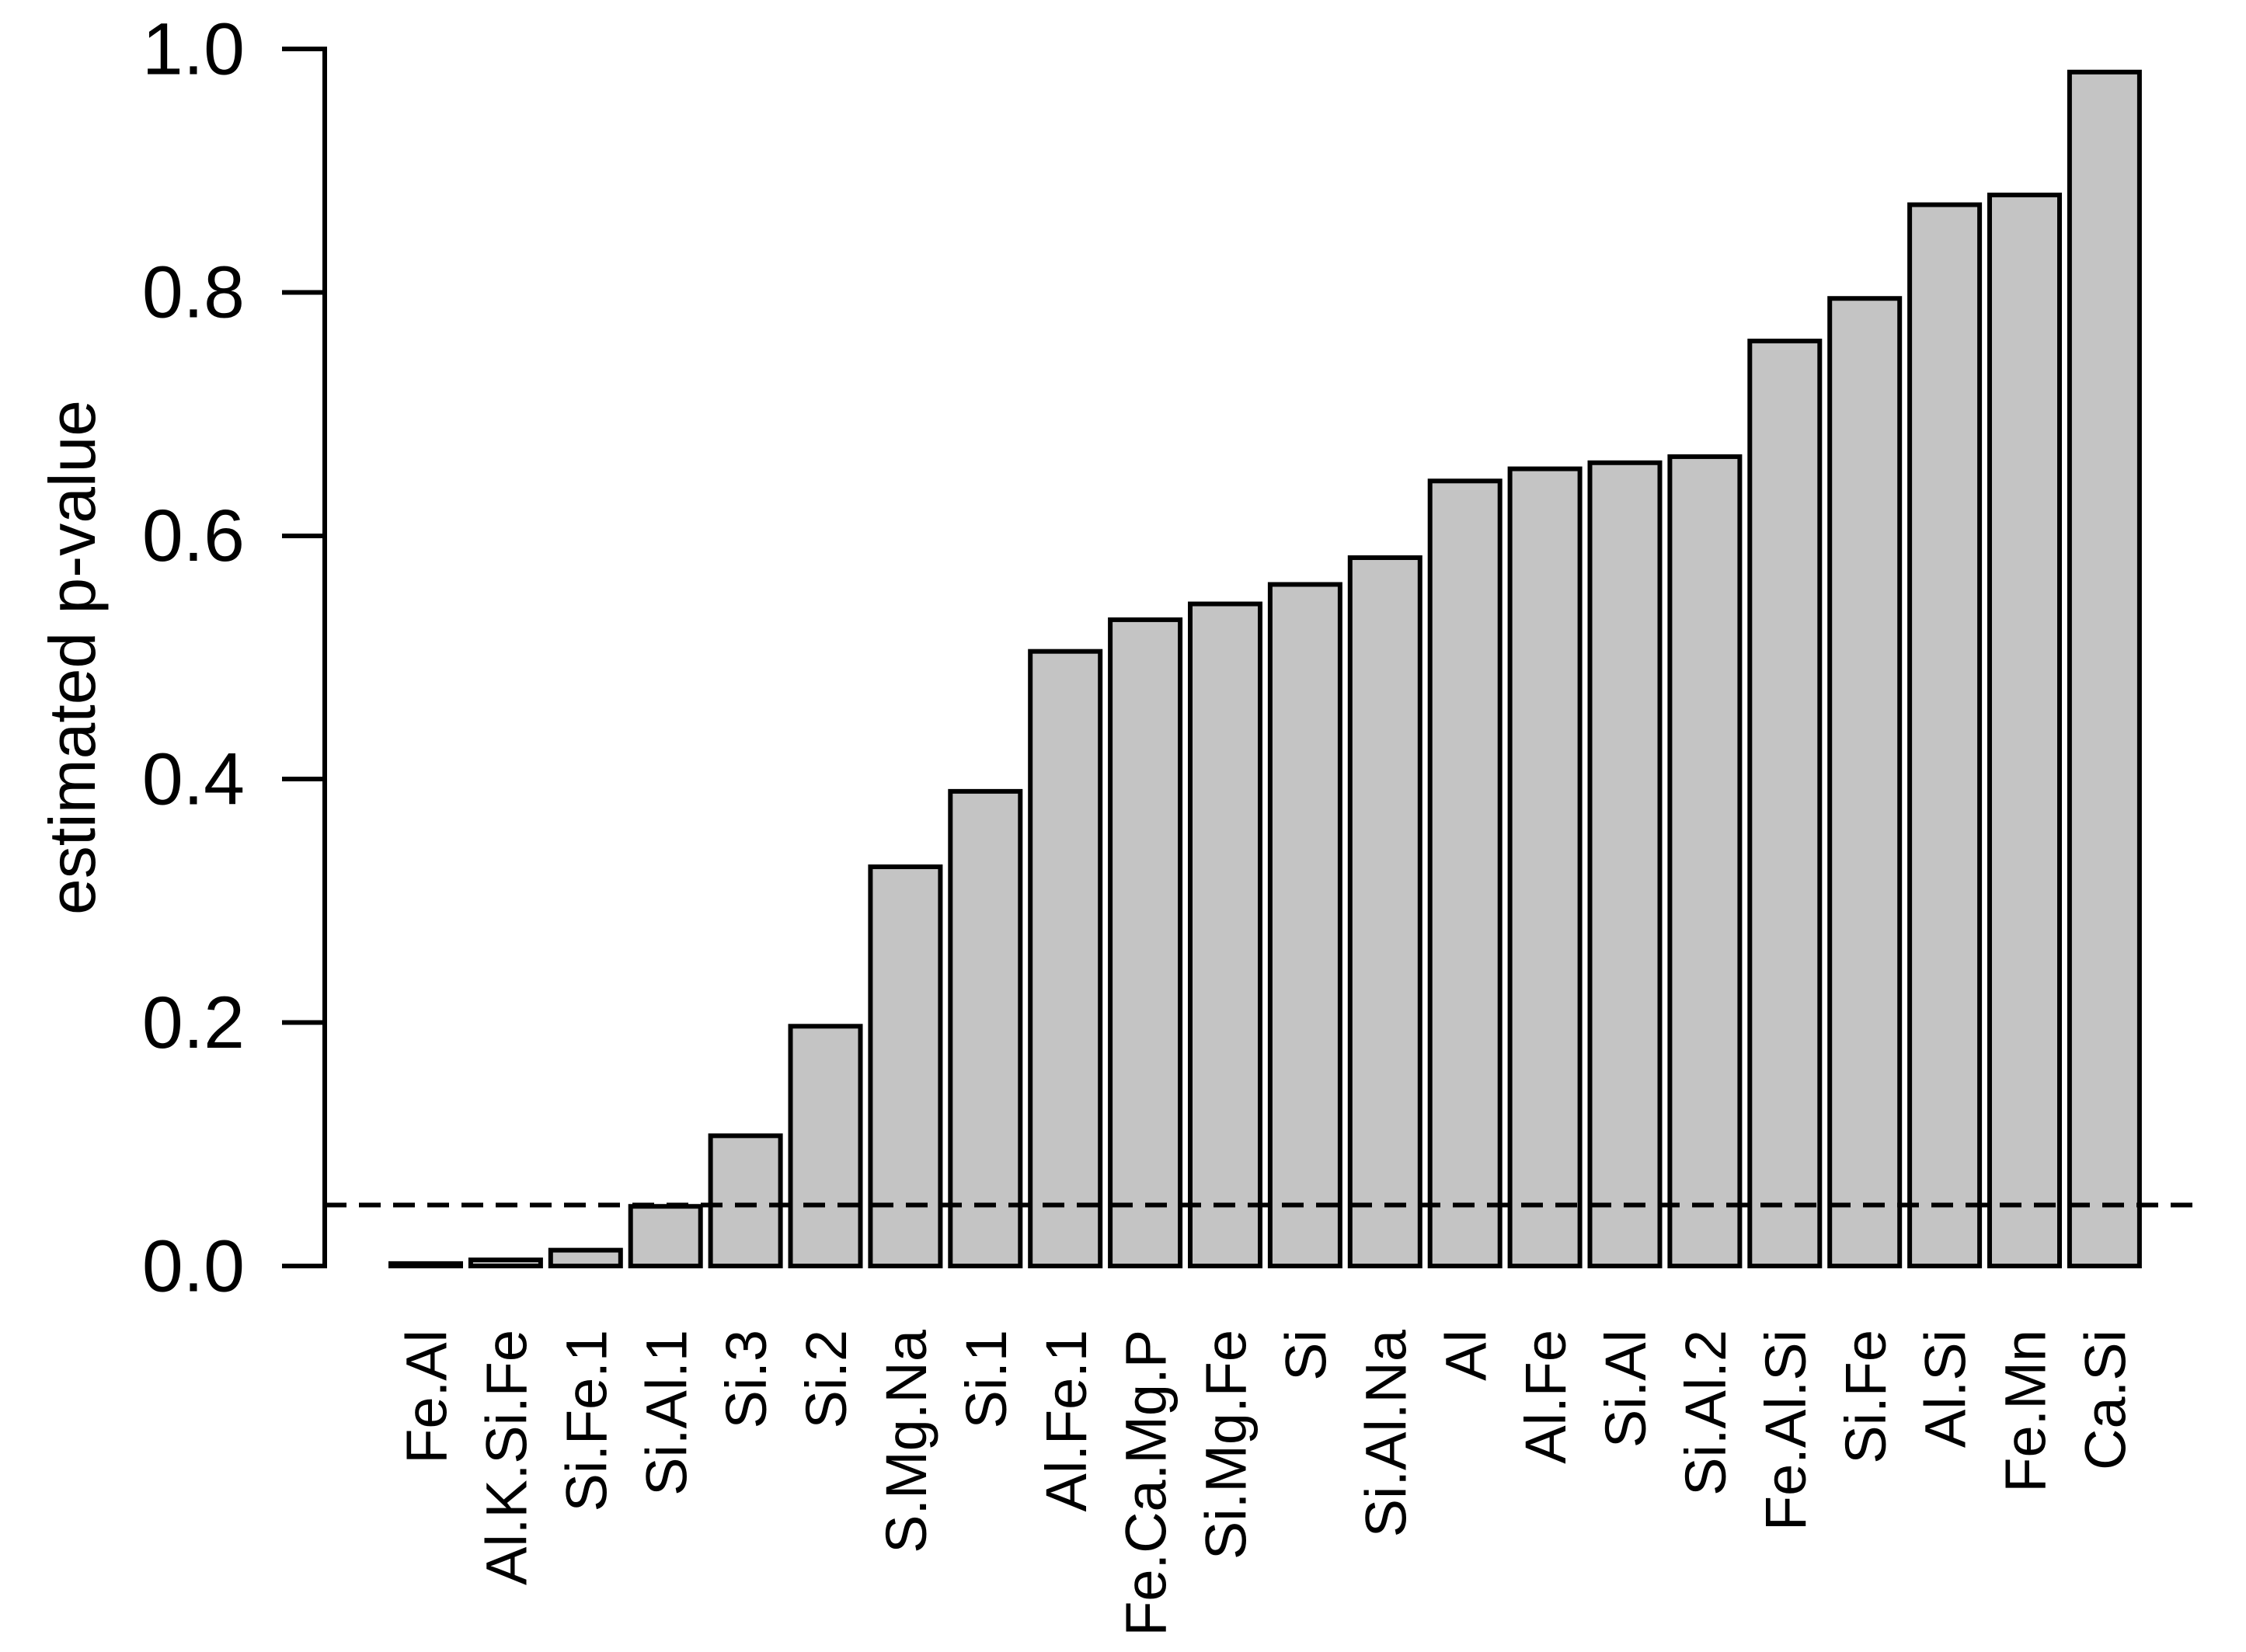 The image size is (2246, 1652). What do you see at coordinates (586, 1421) in the screenshot?
I see `x-axis-label-Si.Fe.1: Si.Fe.1` at bounding box center [586, 1421].